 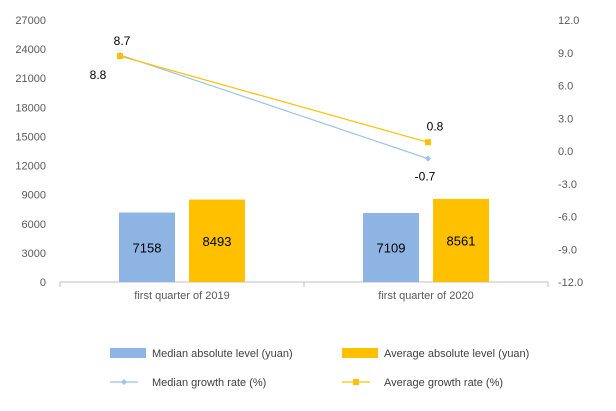 What do you see at coordinates (565, 54) in the screenshot?
I see `y-right-tick-label: 9.0` at bounding box center [565, 54].